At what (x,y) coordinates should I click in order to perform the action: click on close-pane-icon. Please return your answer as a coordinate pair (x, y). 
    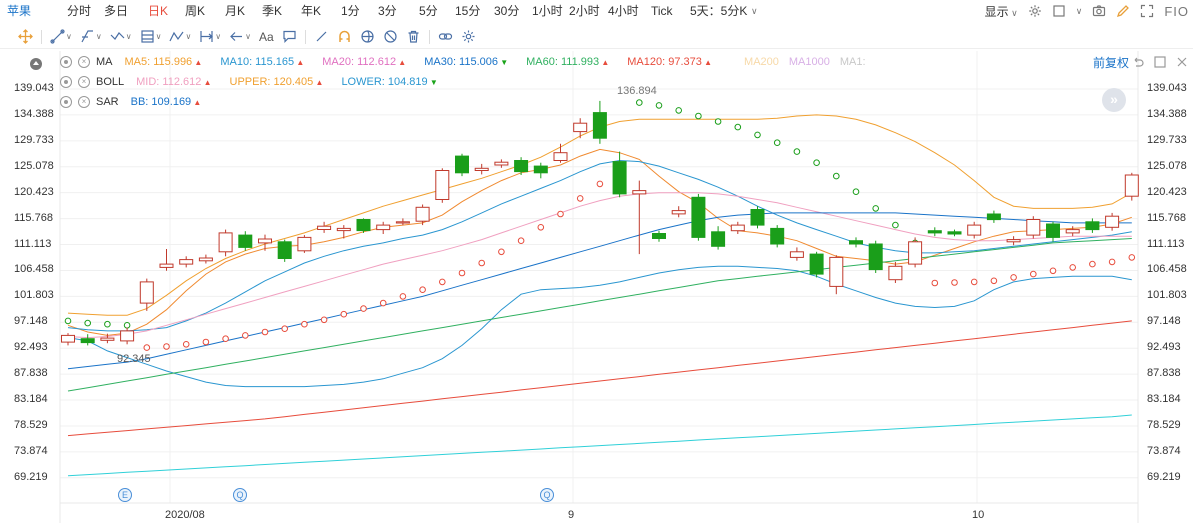
    Looking at the image, I should click on (1182, 62).